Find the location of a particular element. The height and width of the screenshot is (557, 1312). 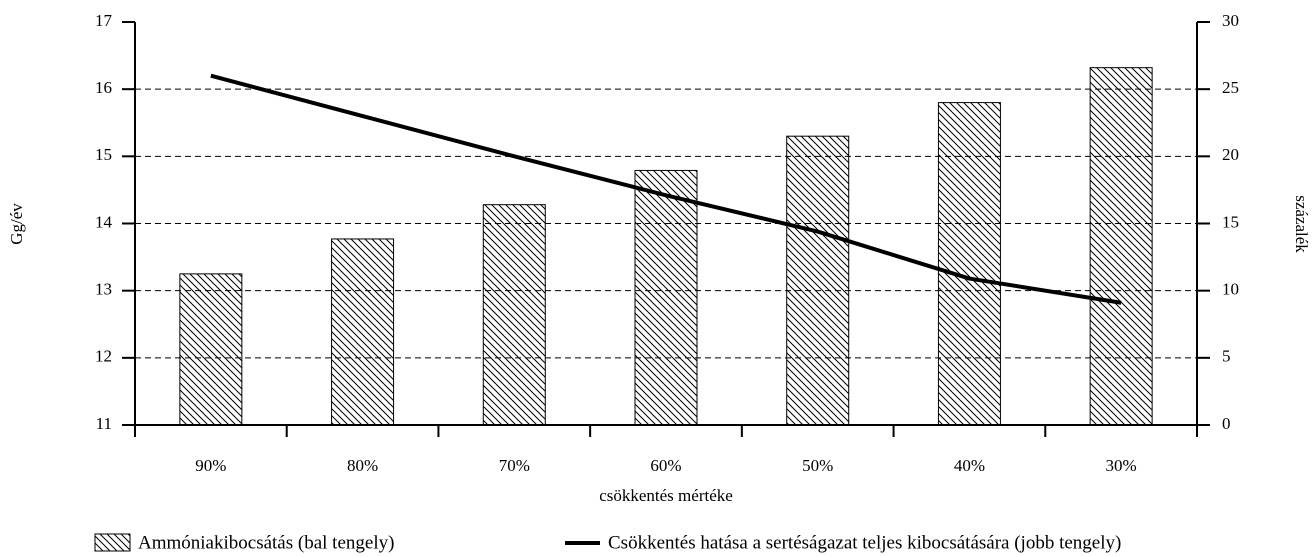

y2-tick-label: 20 is located at coordinates (1230, 154).